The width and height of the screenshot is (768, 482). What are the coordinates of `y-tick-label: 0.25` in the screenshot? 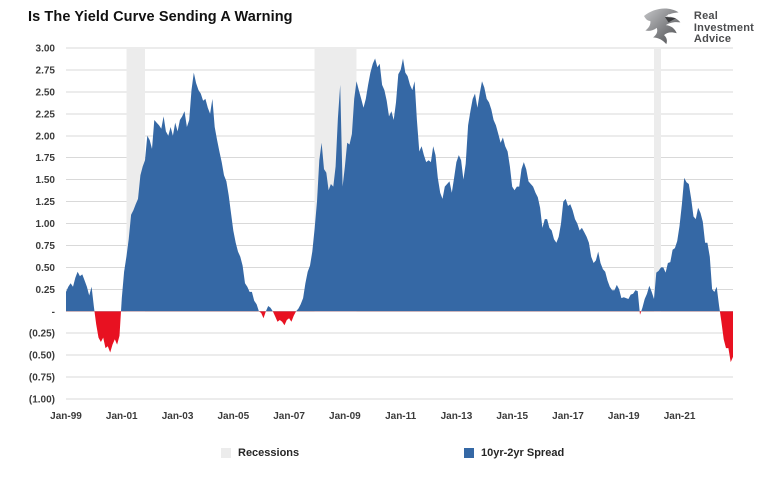 It's located at (46, 290).